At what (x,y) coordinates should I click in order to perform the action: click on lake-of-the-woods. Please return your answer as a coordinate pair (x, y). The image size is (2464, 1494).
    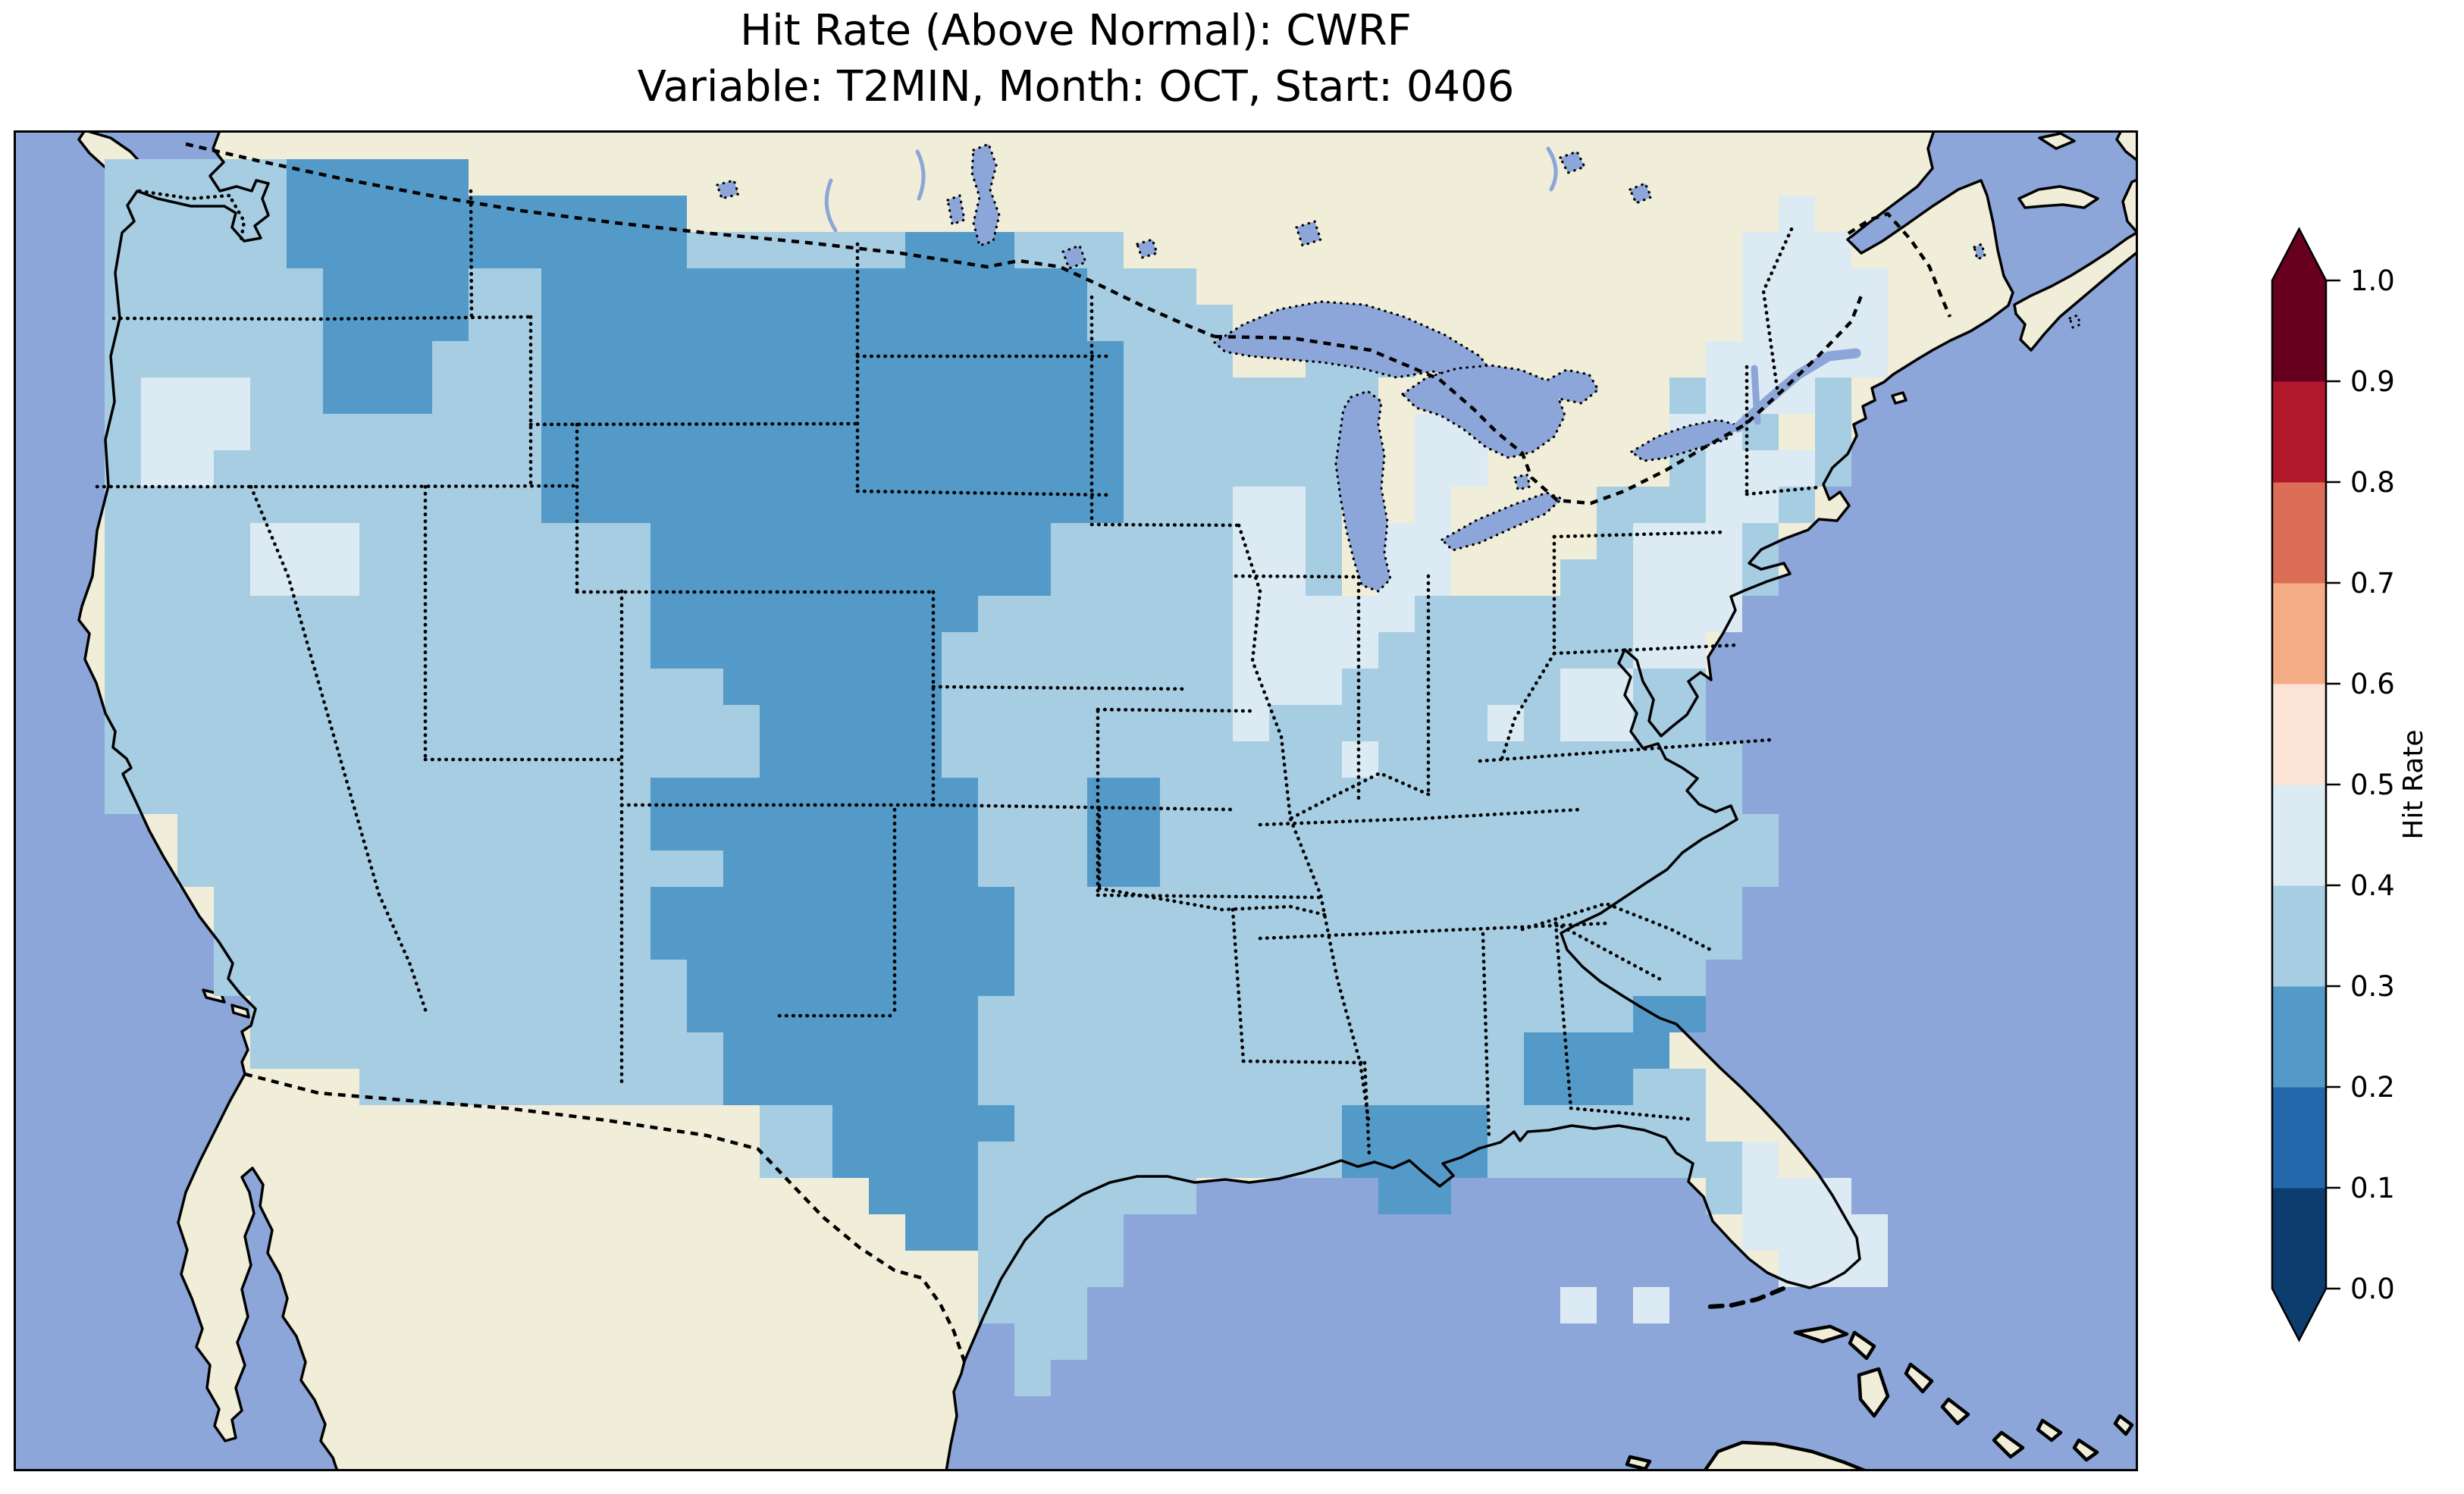
    Looking at the image, I should click on (1074, 257).